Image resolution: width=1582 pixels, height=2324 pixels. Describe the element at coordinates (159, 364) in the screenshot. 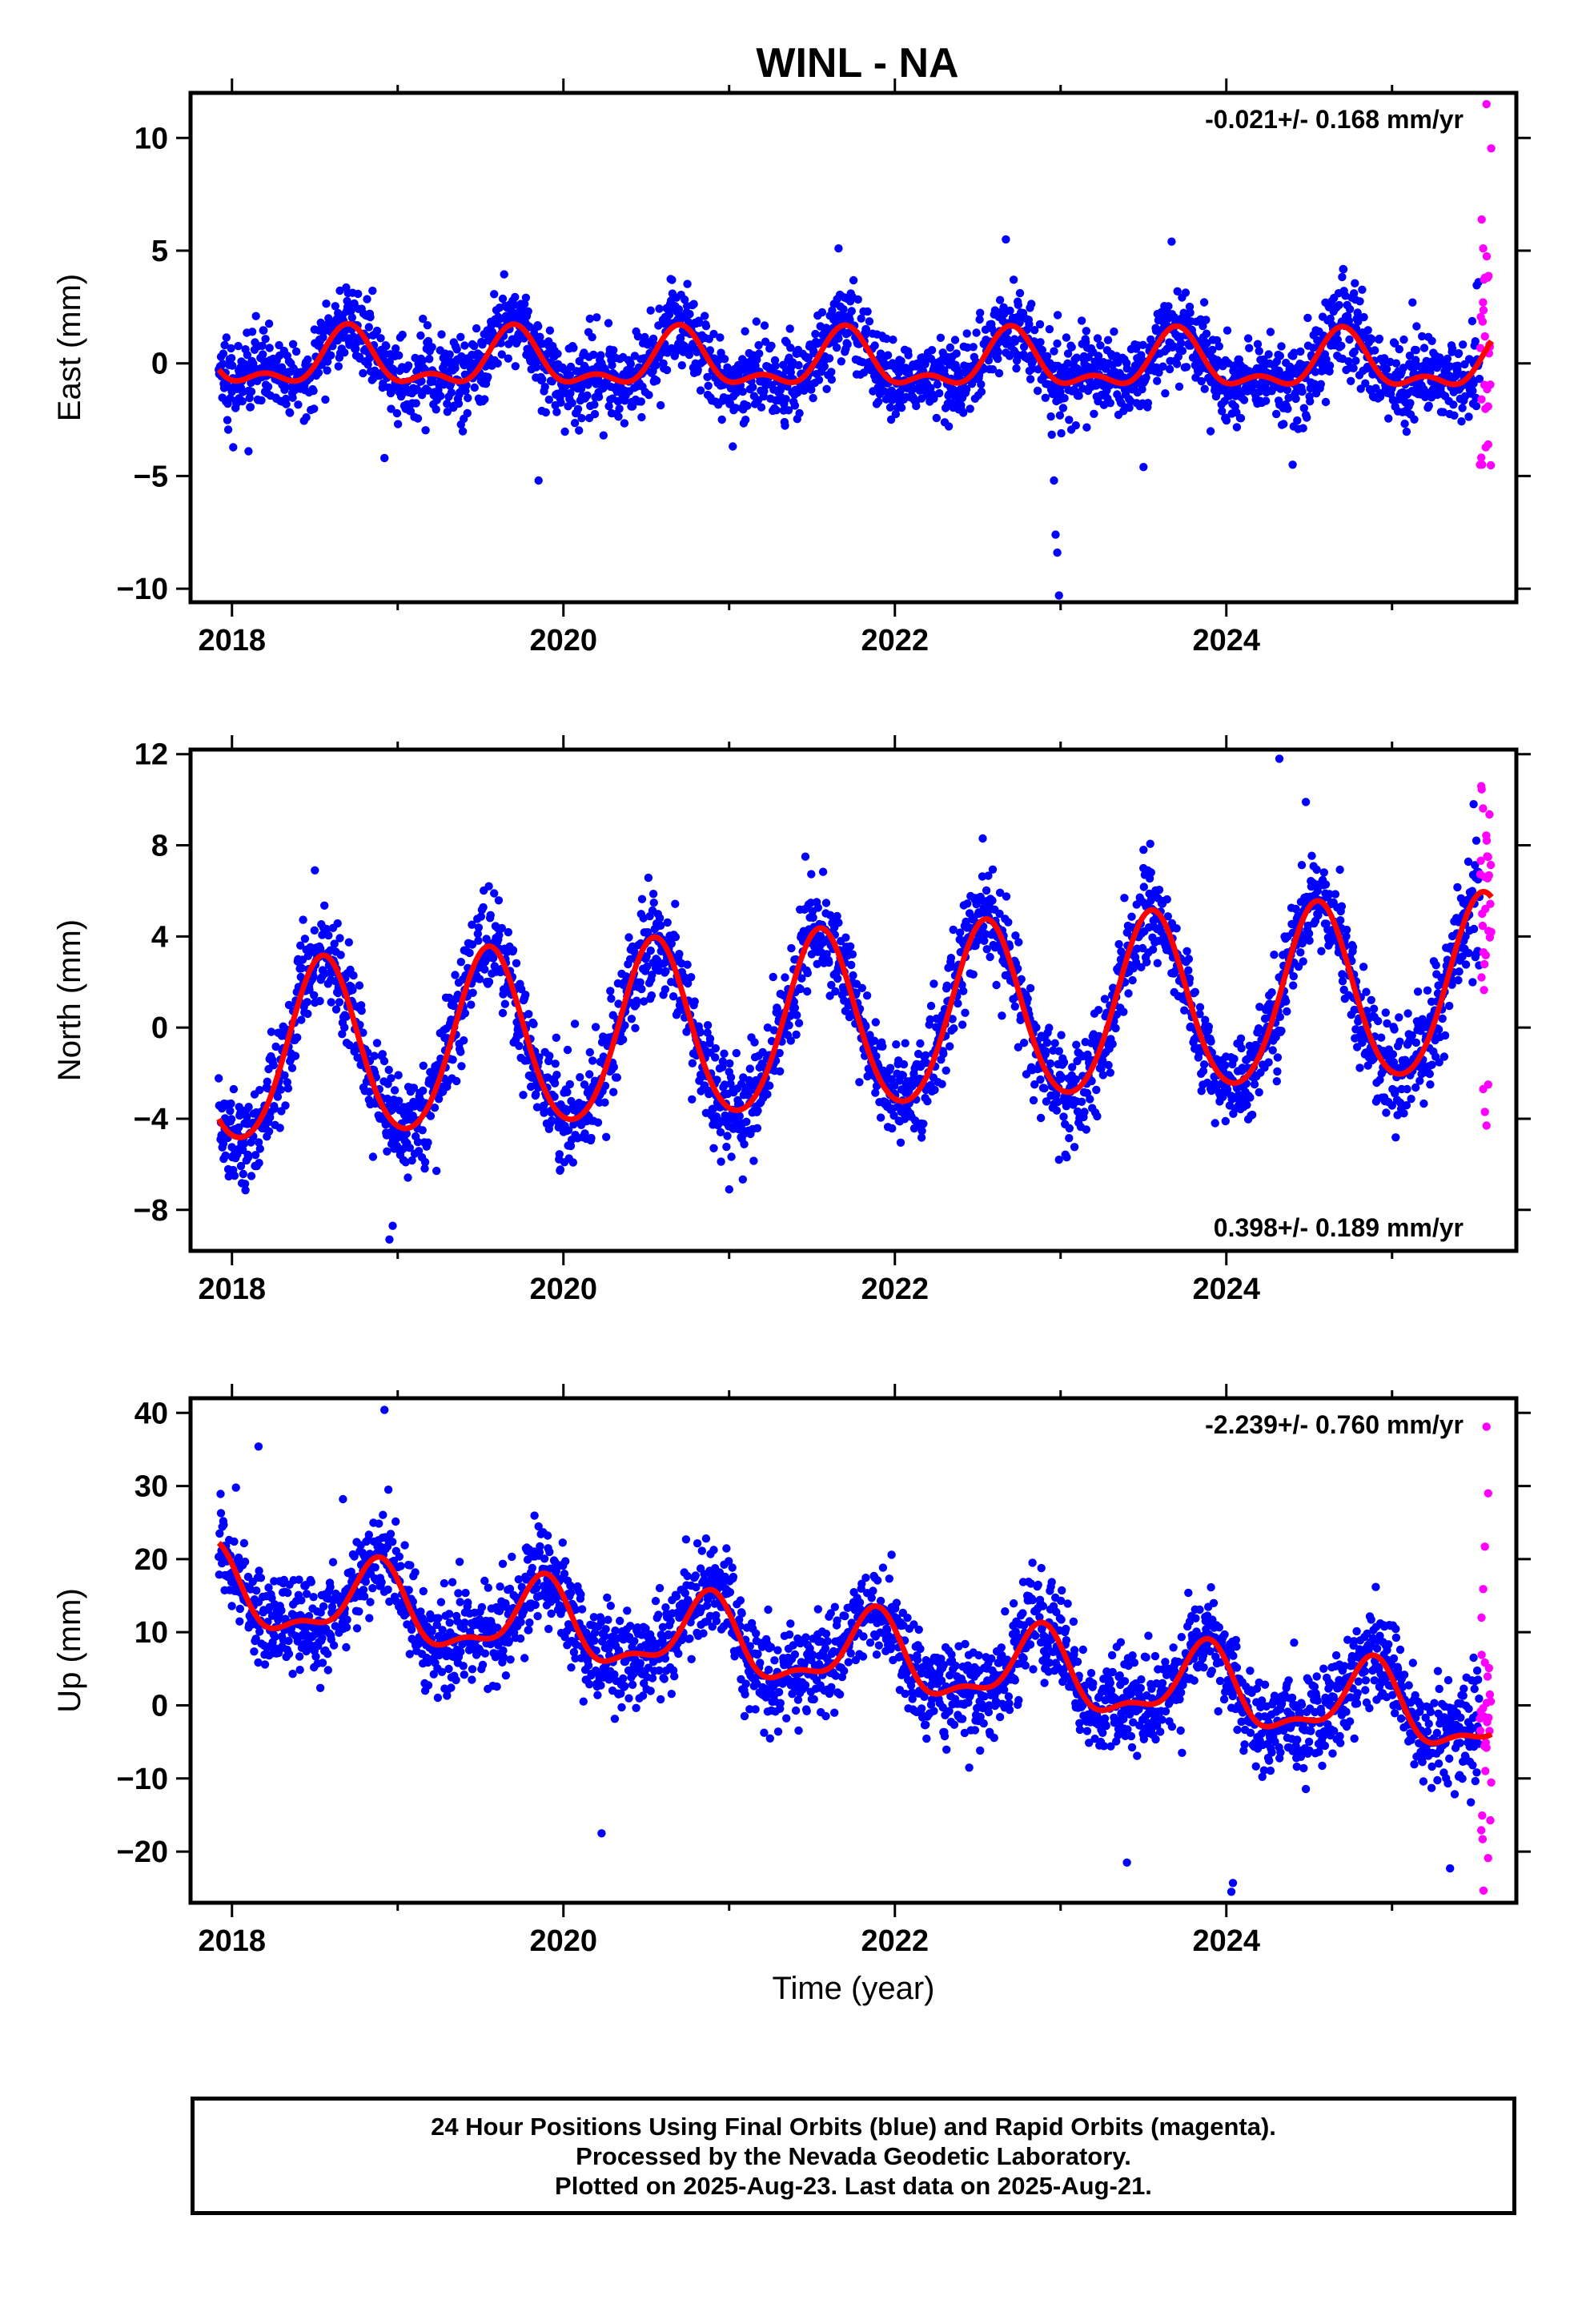

I see `y-tick-label: 0` at that location.